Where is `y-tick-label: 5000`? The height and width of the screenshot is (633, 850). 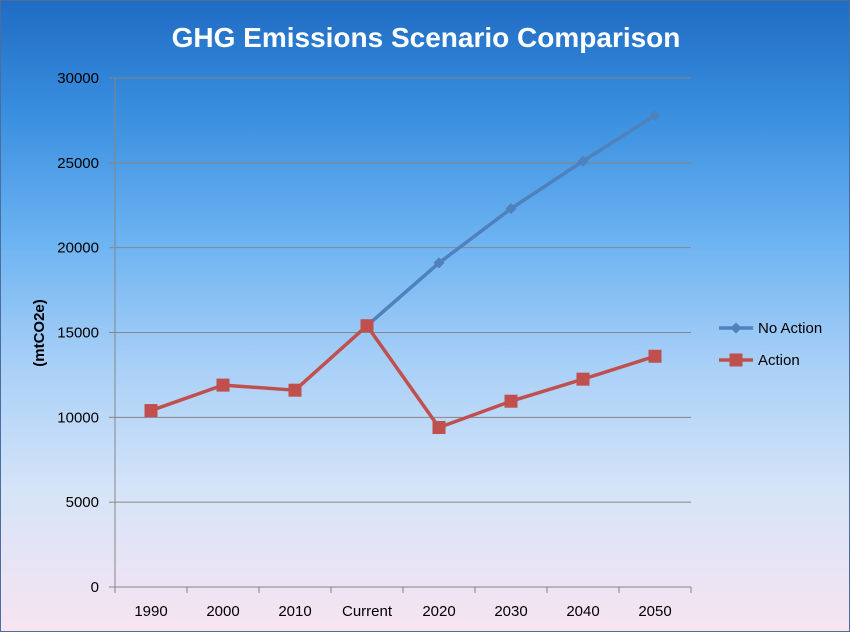 y-tick-label: 5000 is located at coordinates (82, 502).